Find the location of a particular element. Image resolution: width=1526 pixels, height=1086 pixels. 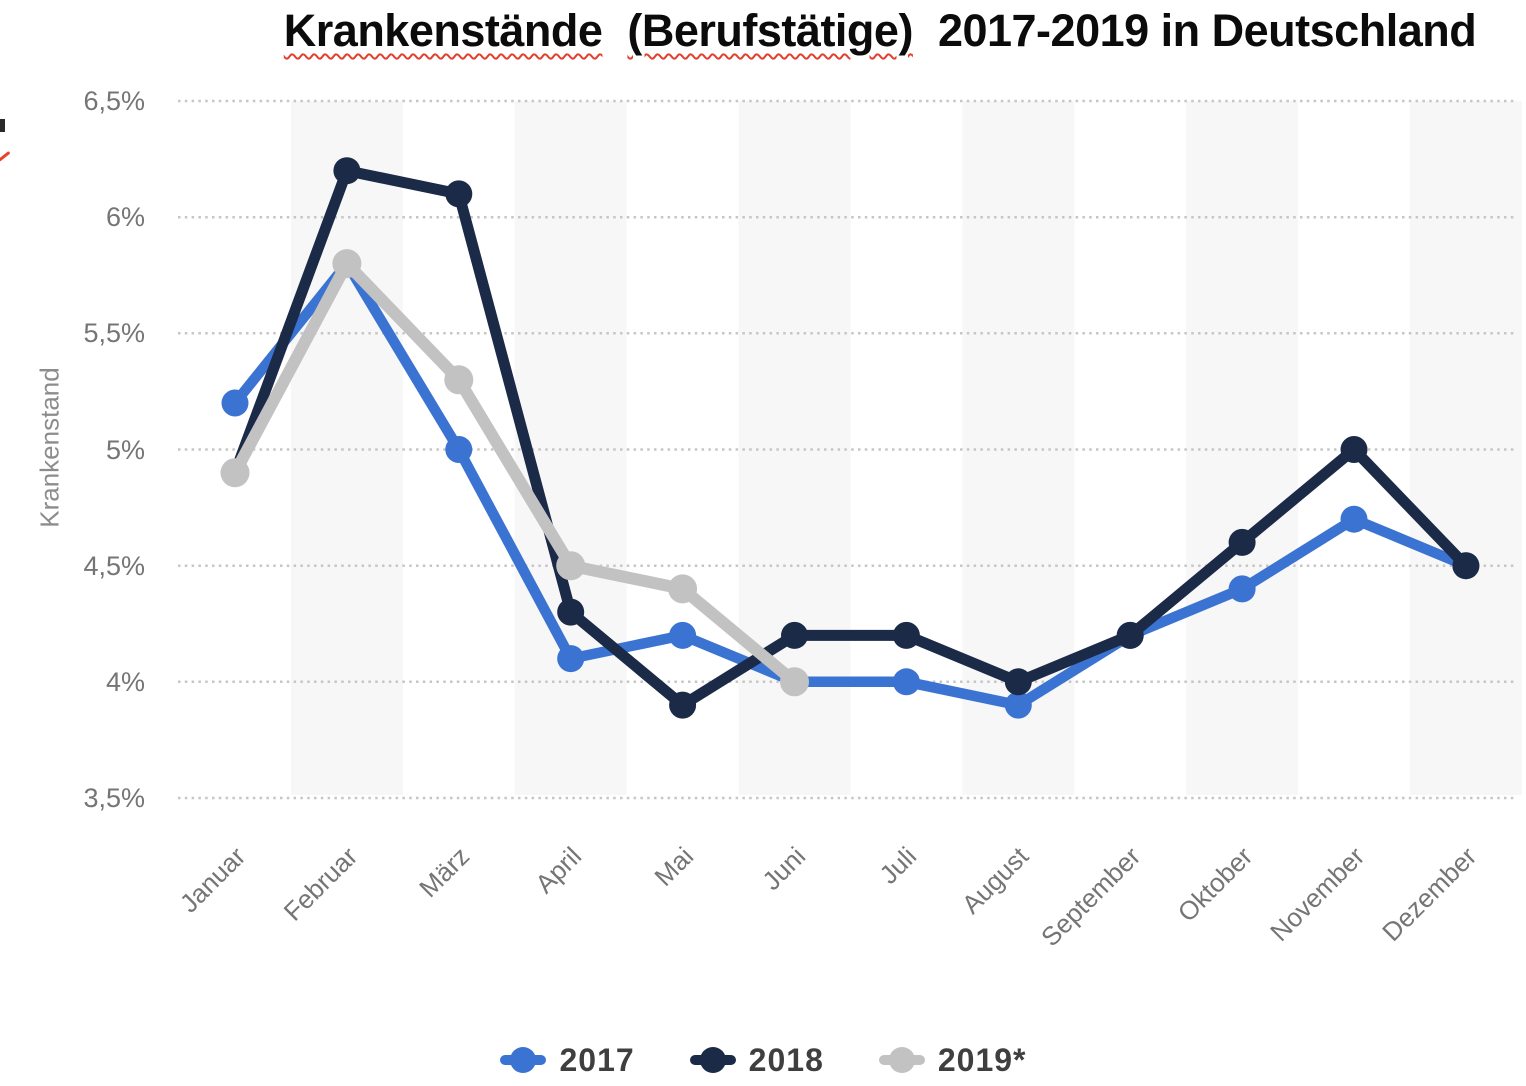

left-edge-cropped-fragment is located at coordinates (2, 125).